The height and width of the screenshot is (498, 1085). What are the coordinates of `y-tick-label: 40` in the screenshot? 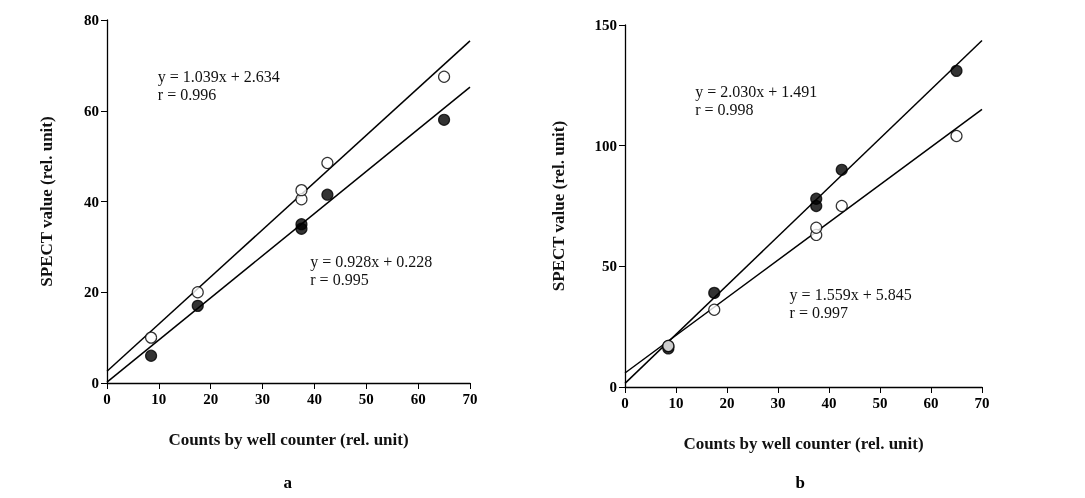 It's located at (91, 201).